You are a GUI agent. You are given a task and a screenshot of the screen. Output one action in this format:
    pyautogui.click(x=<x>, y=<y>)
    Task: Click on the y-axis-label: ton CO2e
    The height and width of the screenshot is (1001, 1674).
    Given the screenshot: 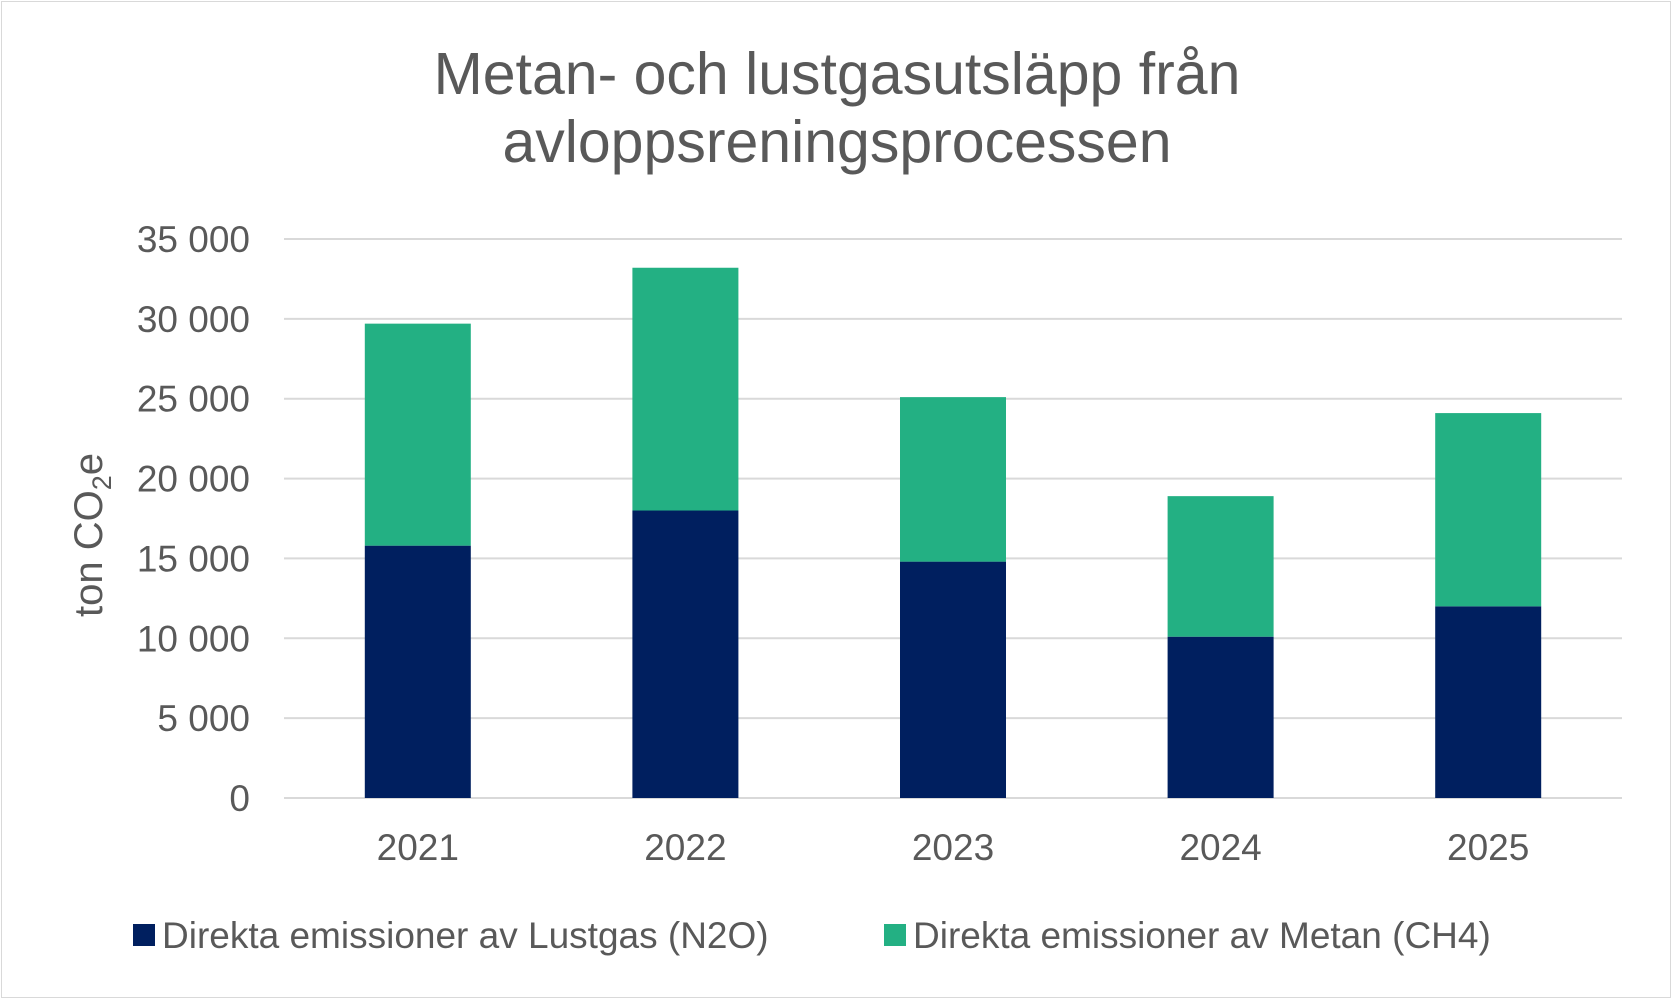 What is the action you would take?
    pyautogui.click(x=92, y=535)
    